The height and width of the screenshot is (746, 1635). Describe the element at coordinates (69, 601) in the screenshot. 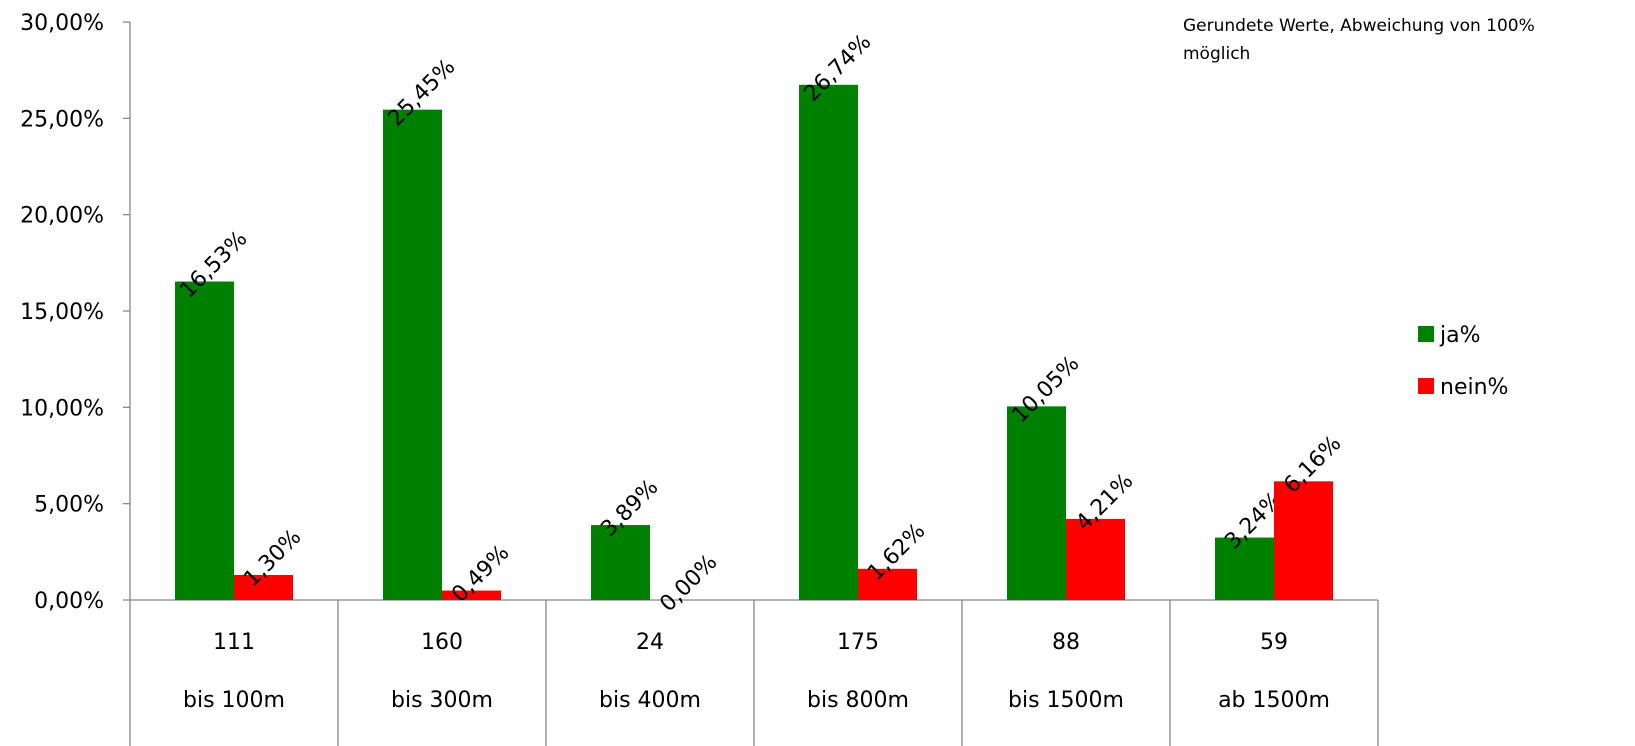

I see `y-tick-label: 0,00%` at that location.